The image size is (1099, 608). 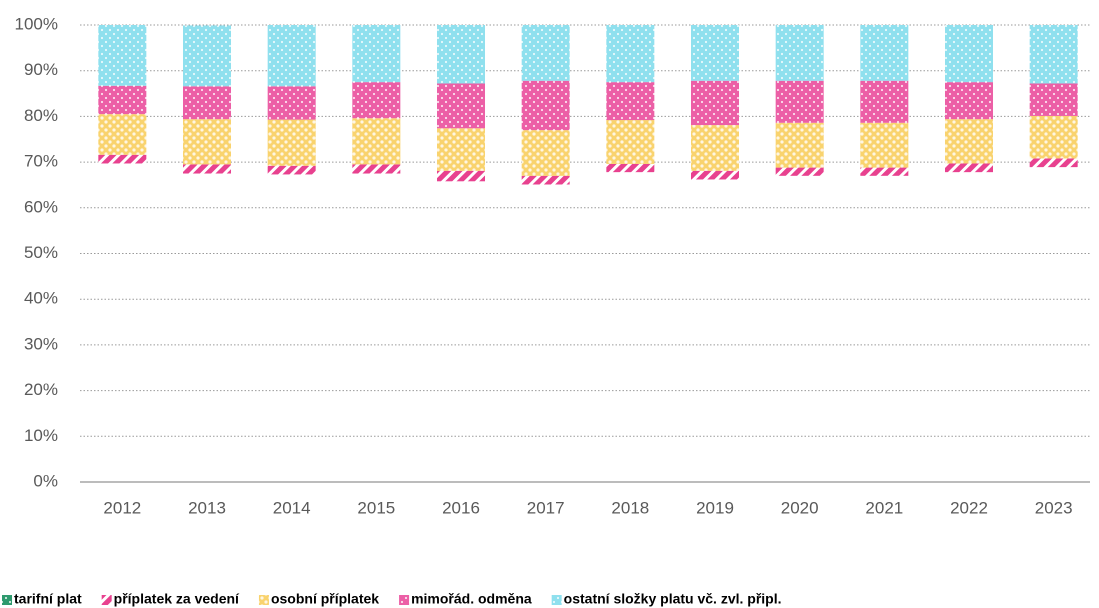 What do you see at coordinates (41, 206) in the screenshot?
I see `y-tick-label: 60%` at bounding box center [41, 206].